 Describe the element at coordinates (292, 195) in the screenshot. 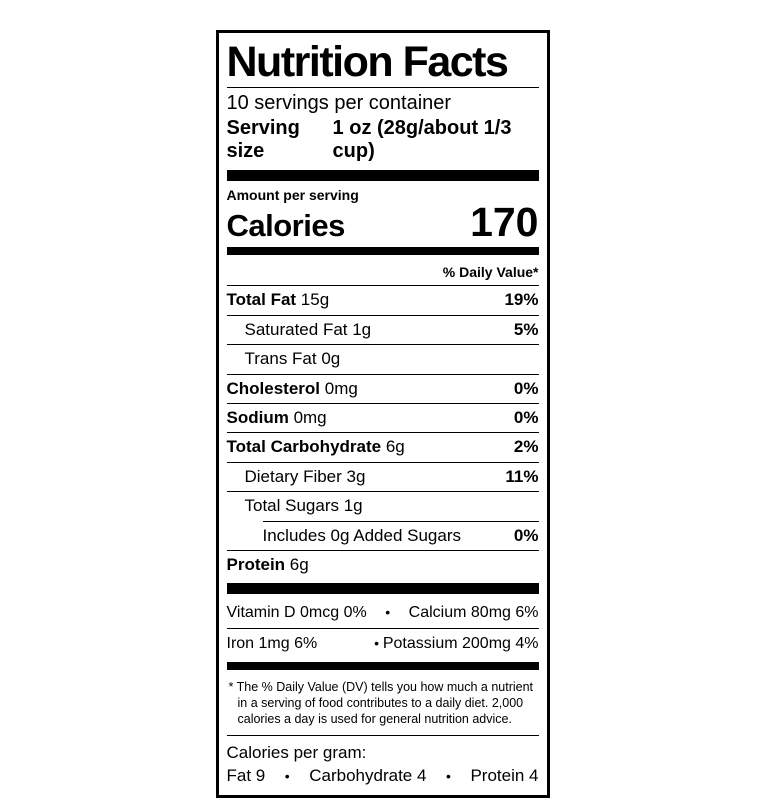

I see `amount-per-serving-label: Amount per serving` at that location.